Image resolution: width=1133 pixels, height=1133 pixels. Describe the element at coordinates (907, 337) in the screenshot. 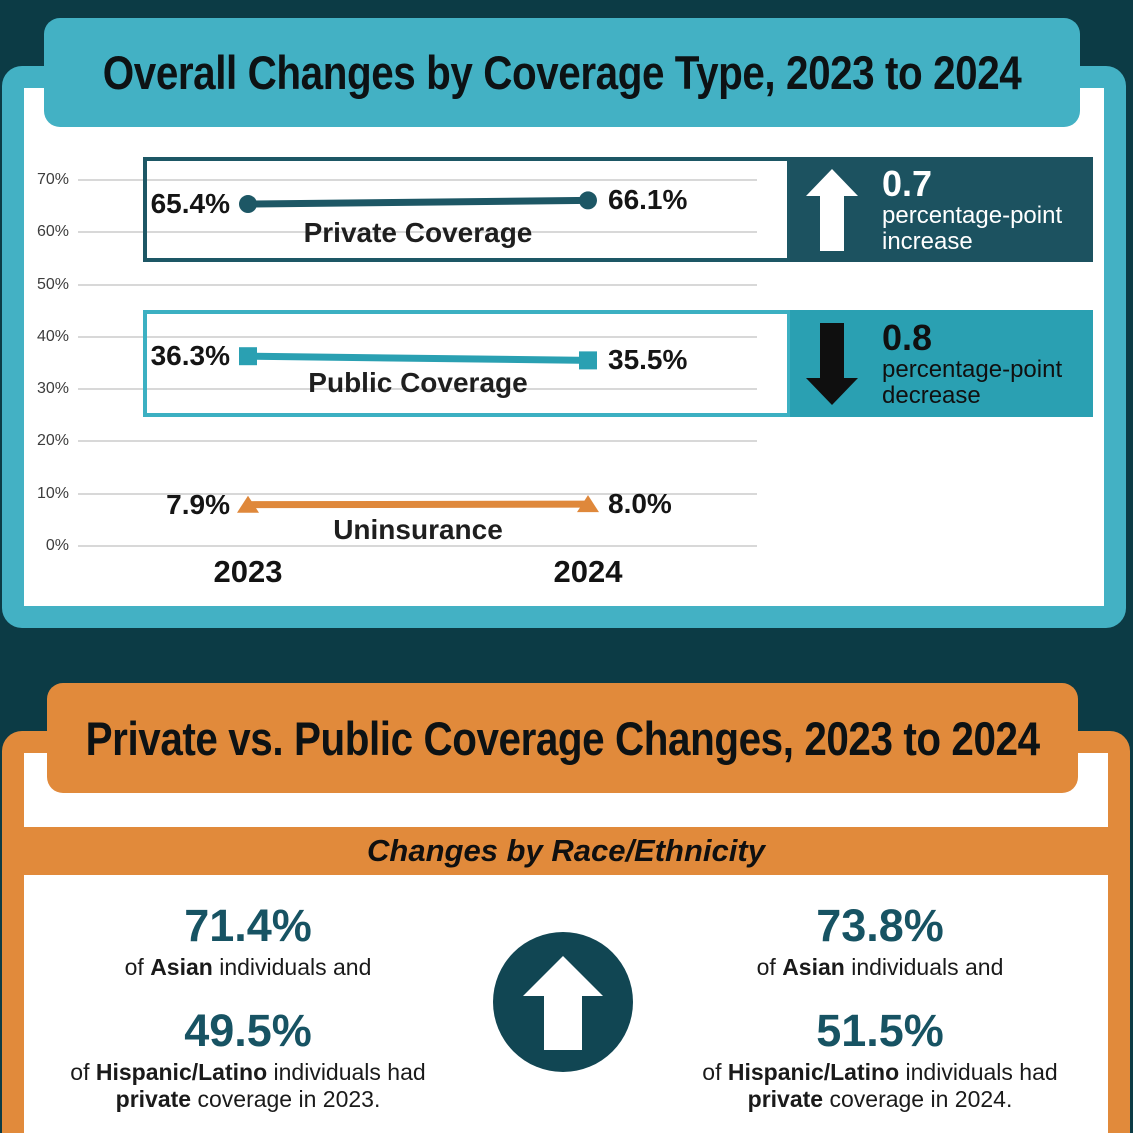

I see `change-value: 0.8` at that location.